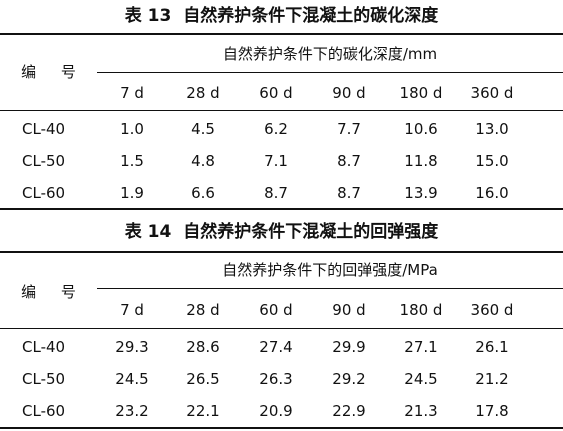 The width and height of the screenshot is (563, 431). What do you see at coordinates (132, 161) in the screenshot?
I see `value-cell: 1.5` at bounding box center [132, 161].